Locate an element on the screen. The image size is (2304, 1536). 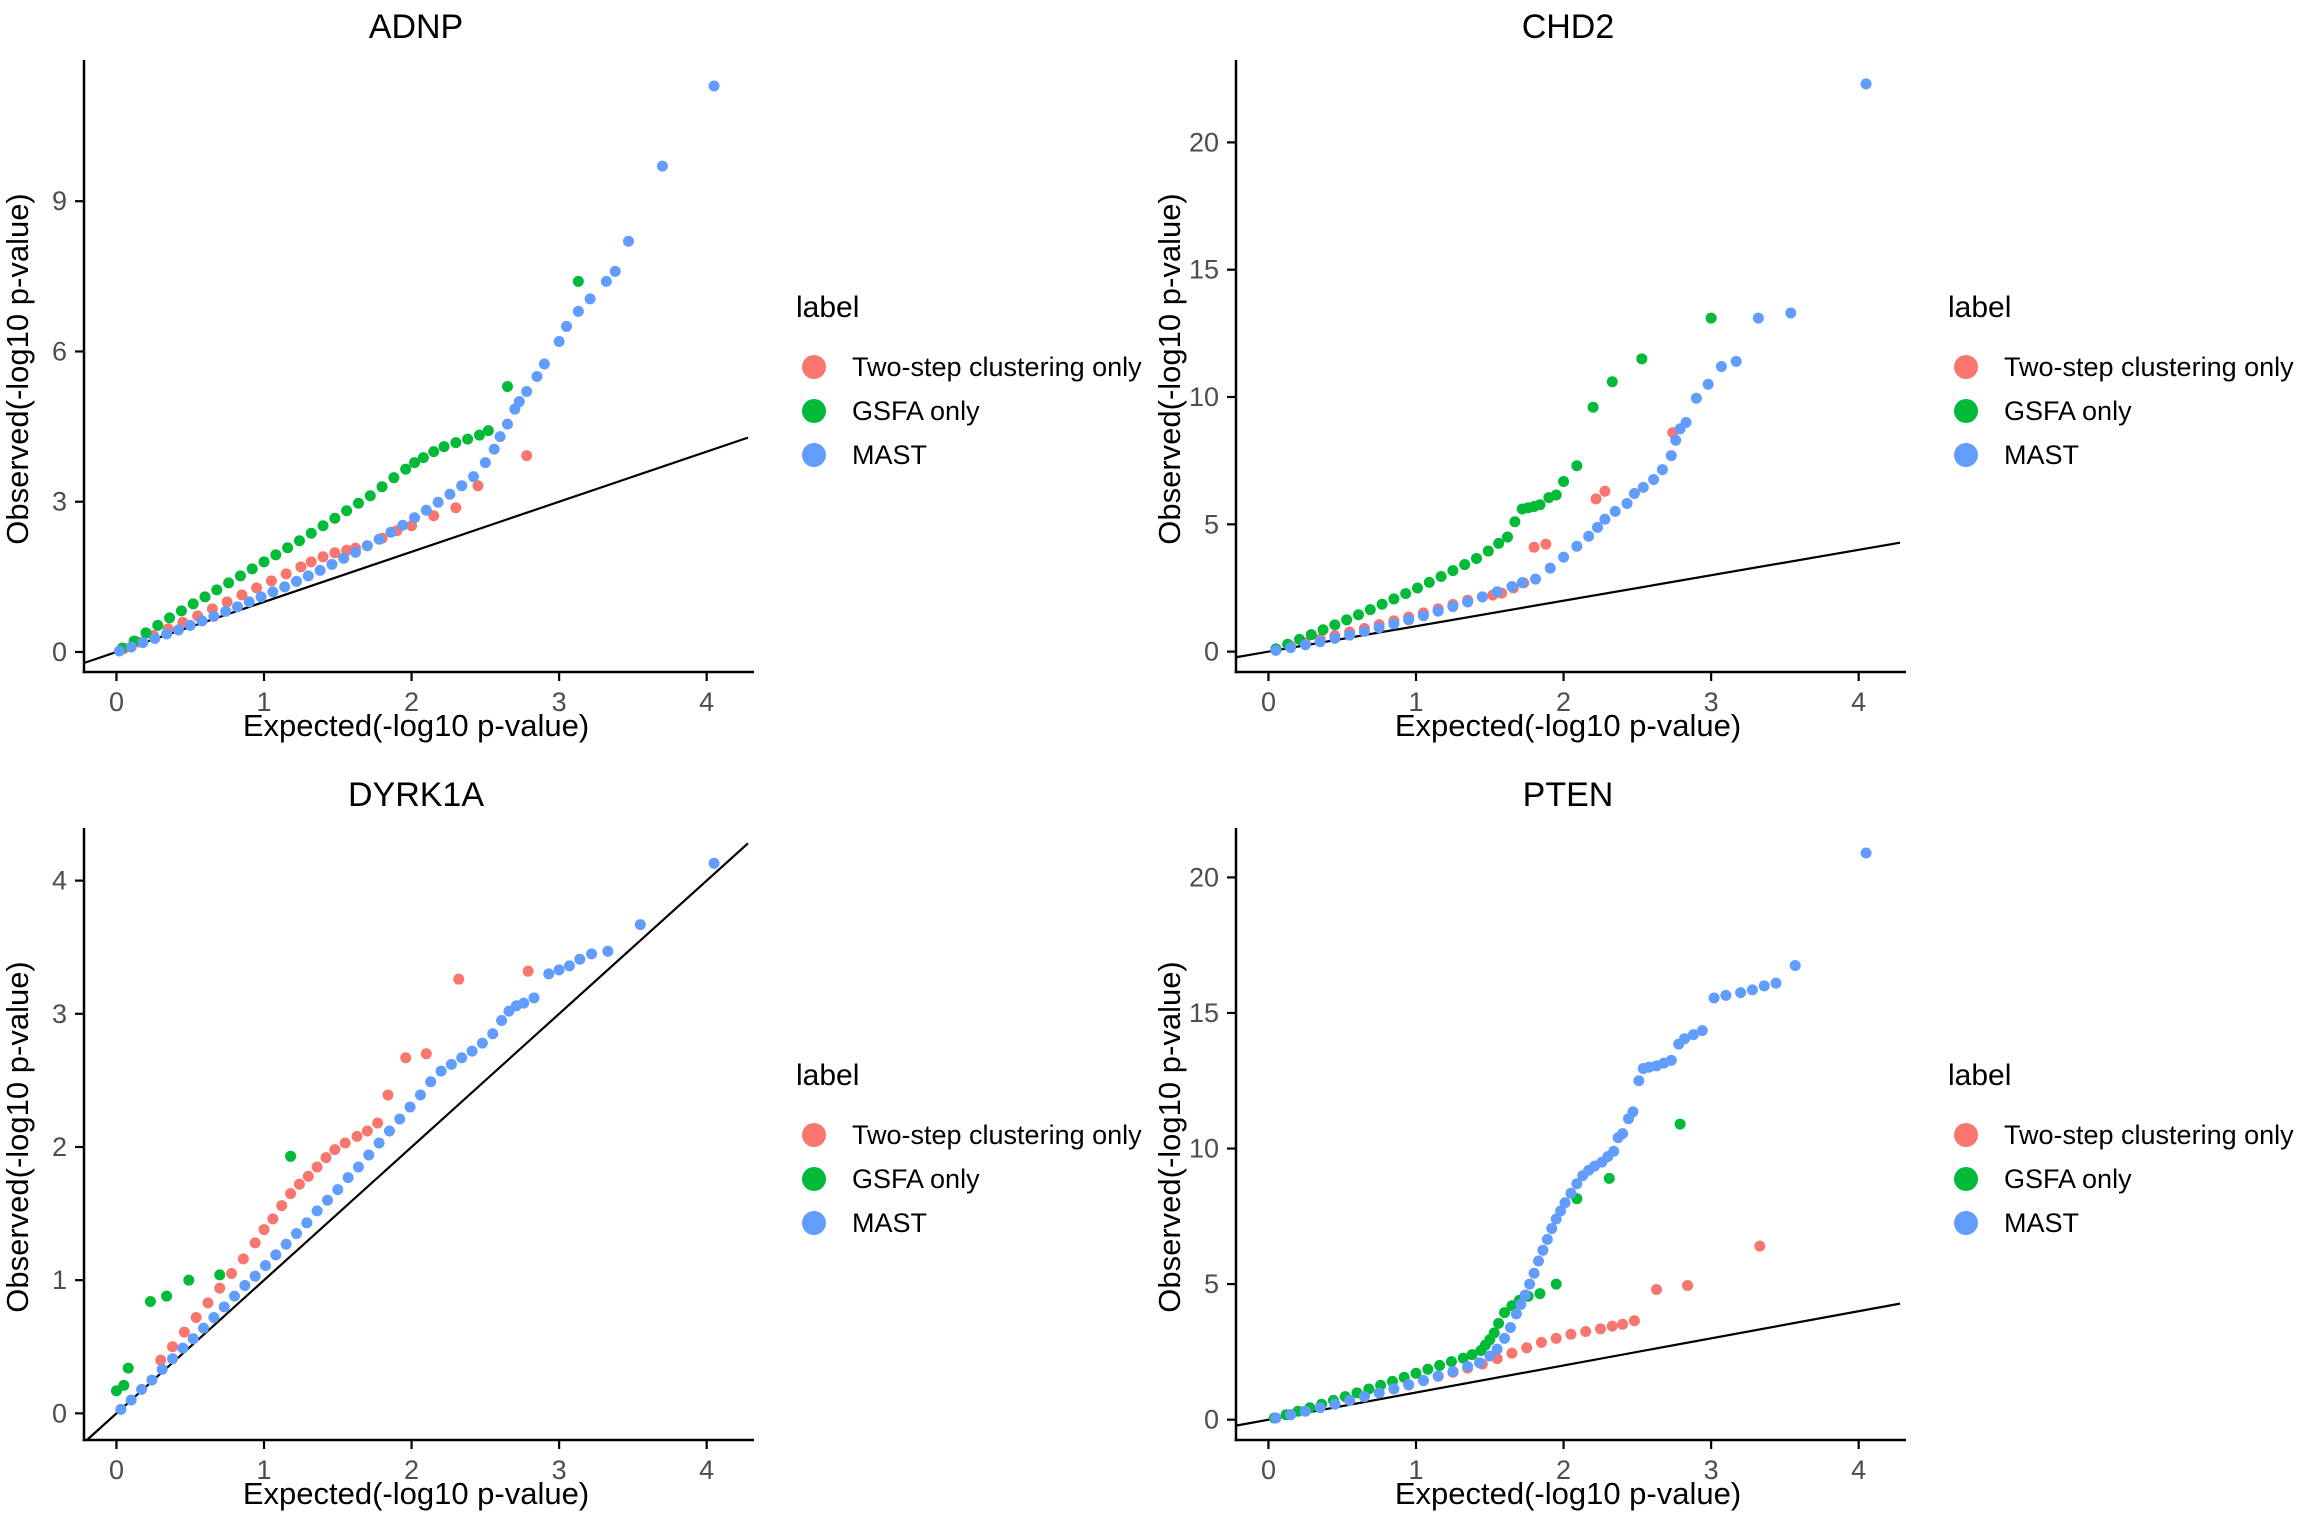
svg-text: 6 is located at coordinates (59, 351).